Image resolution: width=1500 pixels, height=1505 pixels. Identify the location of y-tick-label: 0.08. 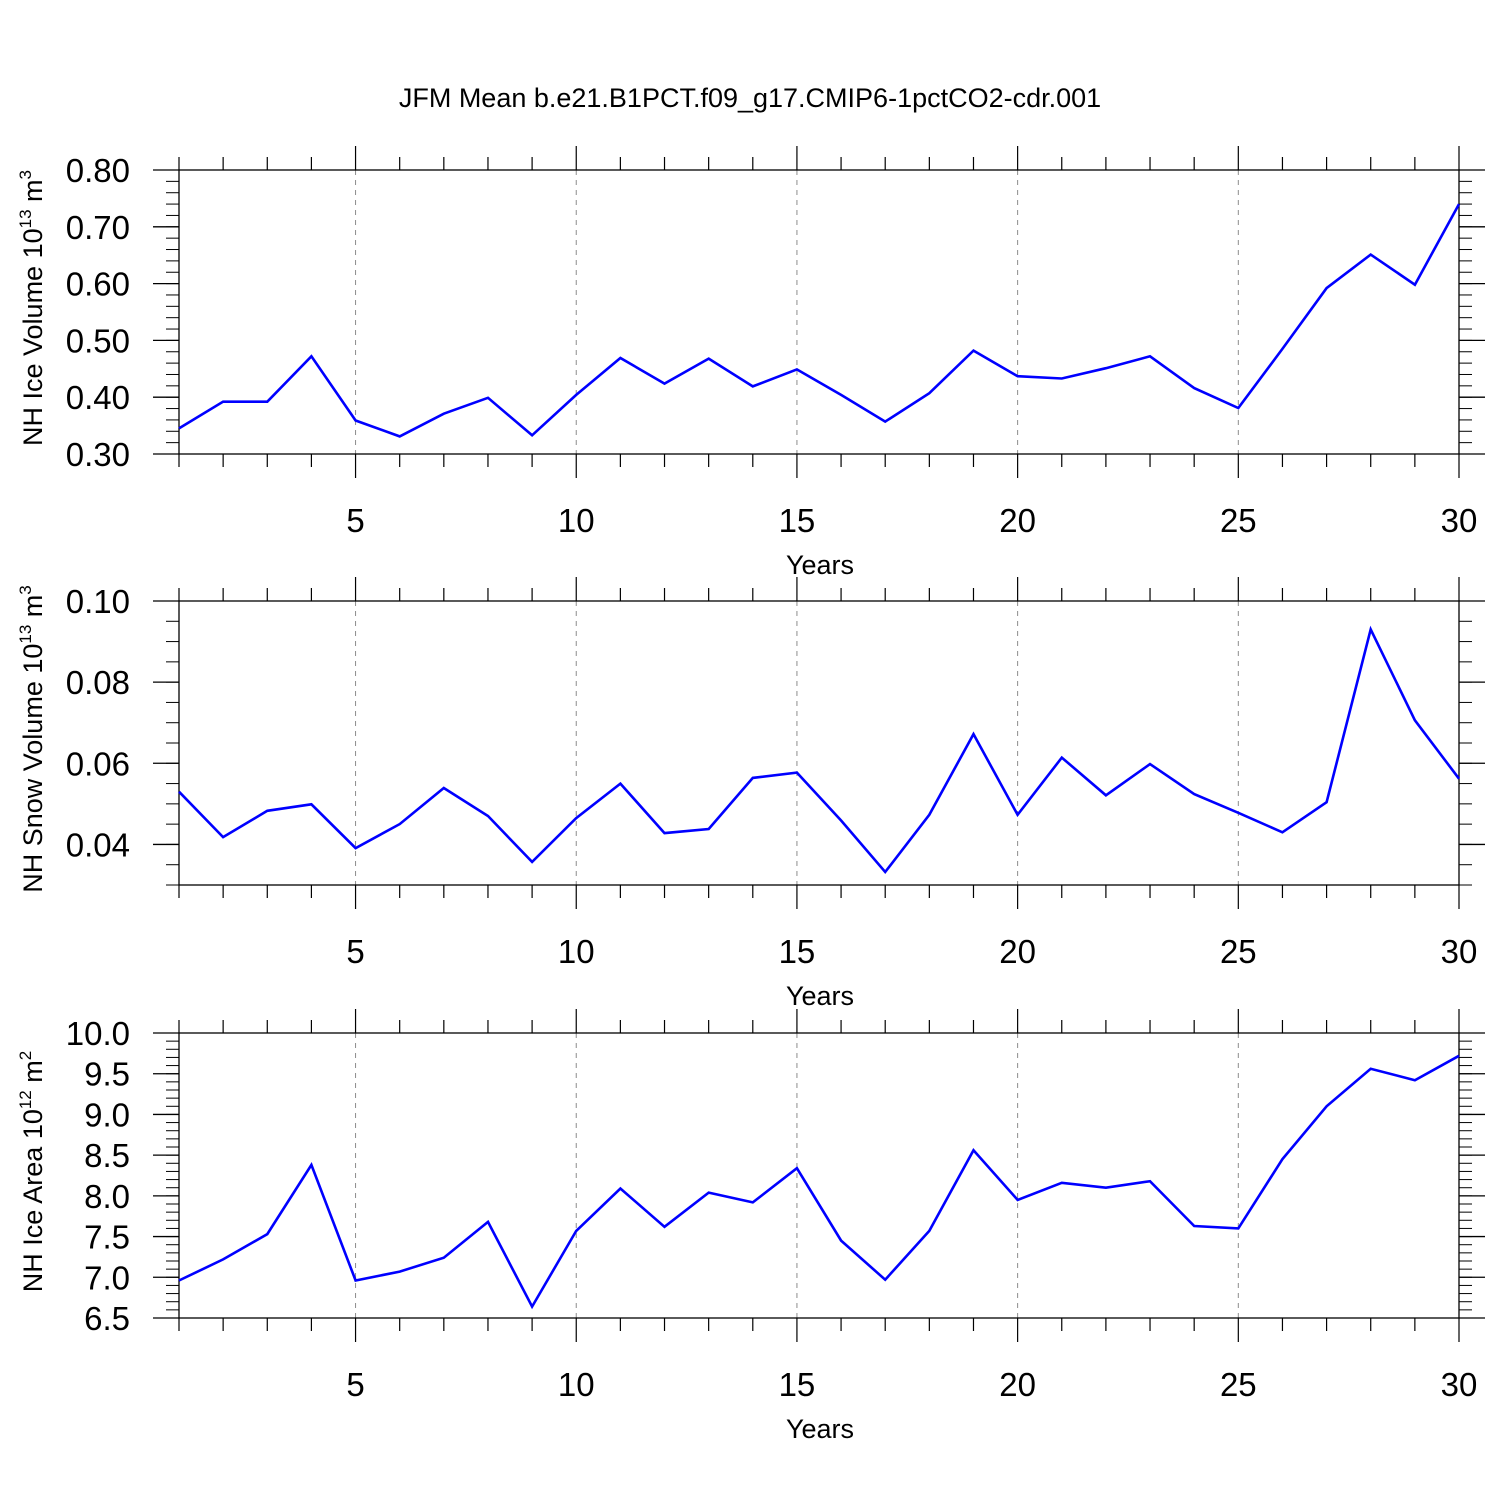
(98, 682).